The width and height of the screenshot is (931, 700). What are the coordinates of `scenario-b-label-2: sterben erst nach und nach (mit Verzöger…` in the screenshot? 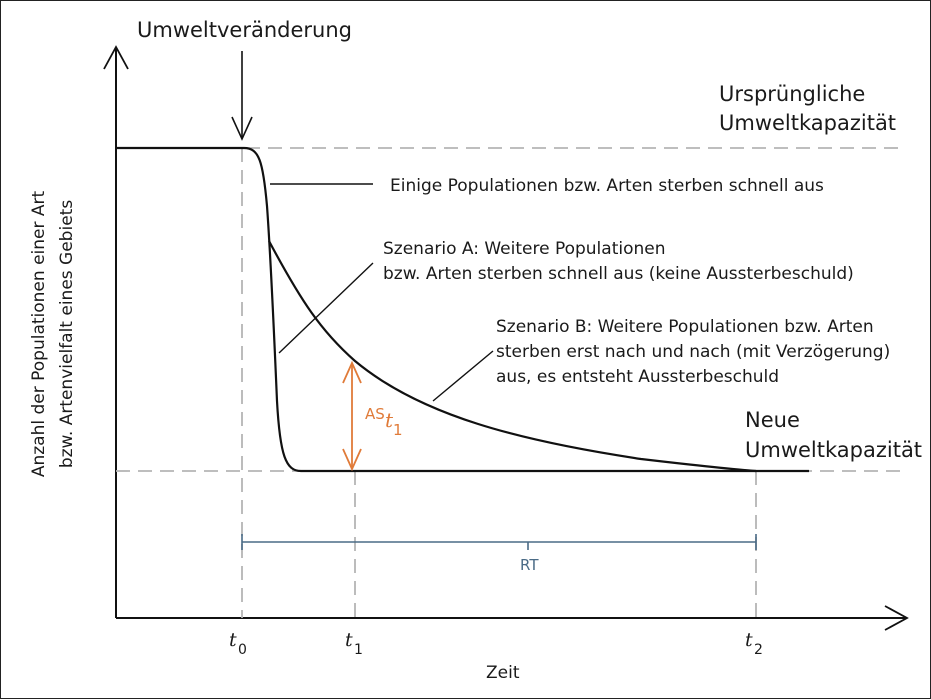 It's located at (693, 352).